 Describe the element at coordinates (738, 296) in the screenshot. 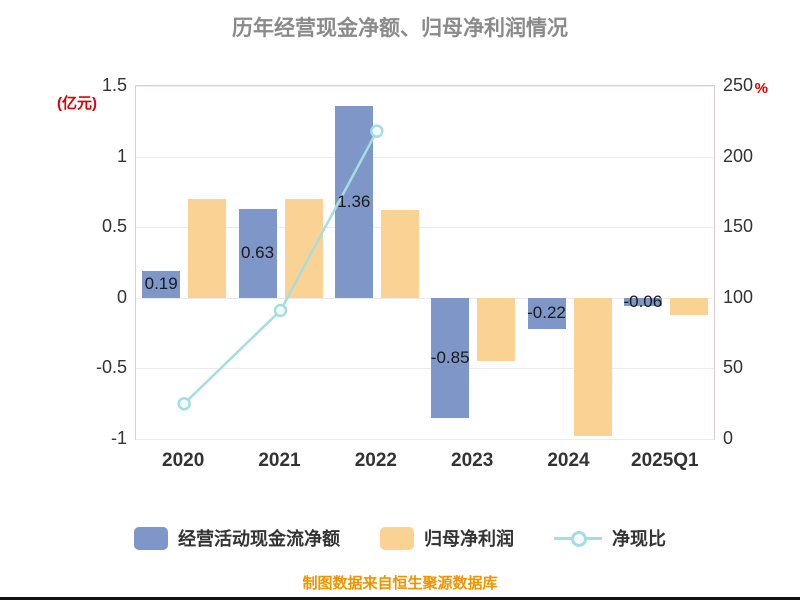

I see `right-axis-tick-label: 100` at that location.